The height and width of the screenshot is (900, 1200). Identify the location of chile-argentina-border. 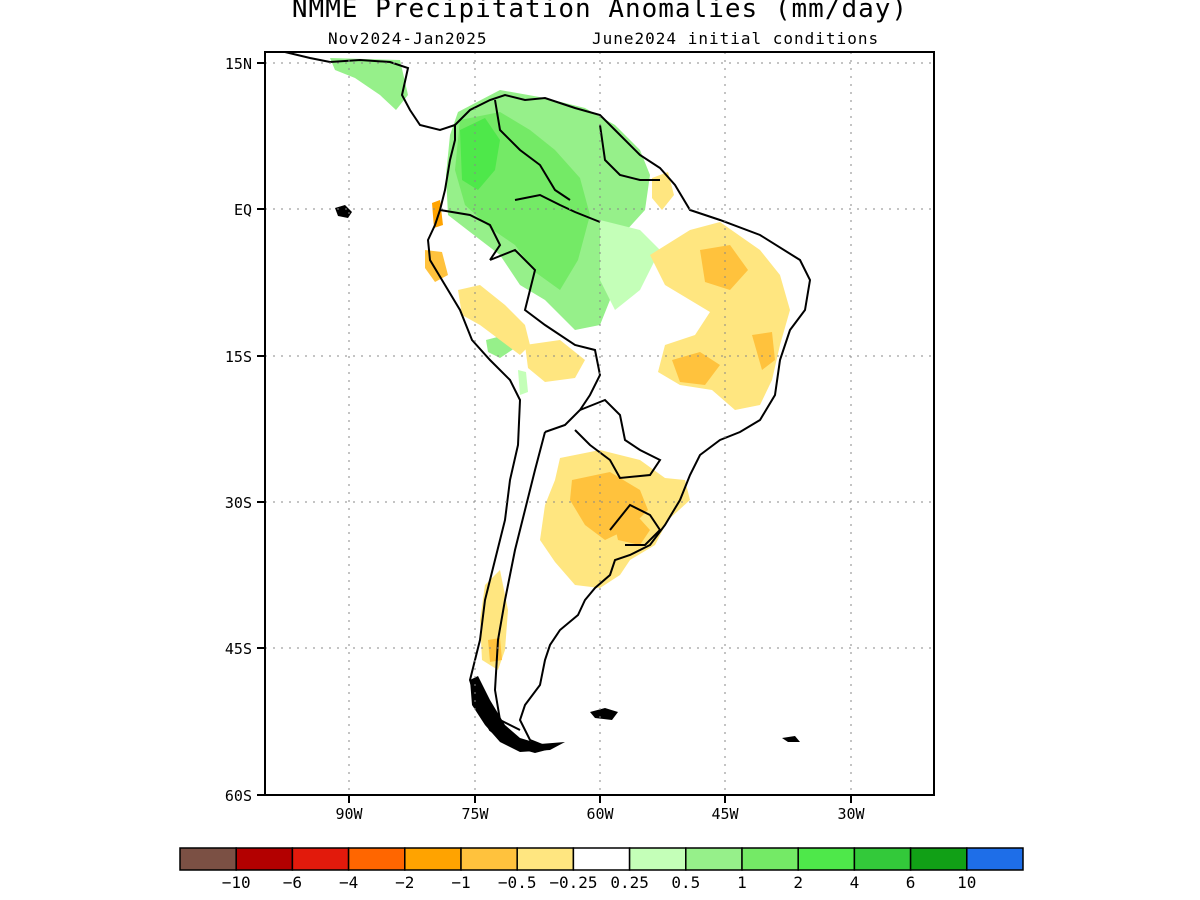
(519, 581).